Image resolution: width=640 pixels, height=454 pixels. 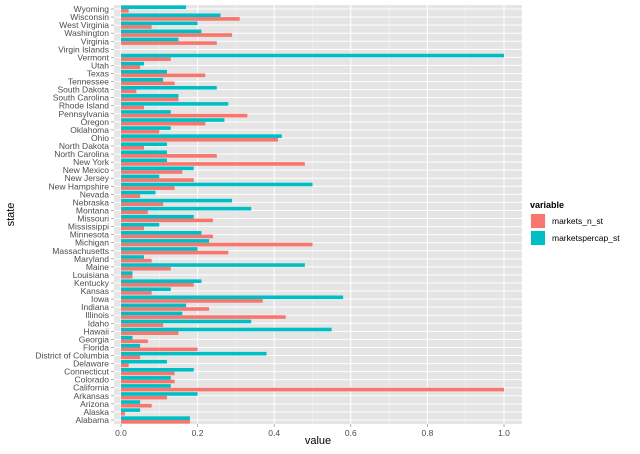 What do you see at coordinates (132, 148) in the screenshot?
I see `bar-markets_n_st-north-dakota` at bounding box center [132, 148].